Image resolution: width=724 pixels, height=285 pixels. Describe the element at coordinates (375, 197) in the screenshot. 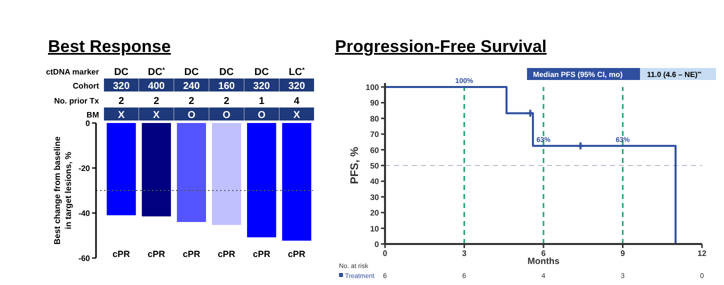

I see `y-tick-label: 30` at that location.